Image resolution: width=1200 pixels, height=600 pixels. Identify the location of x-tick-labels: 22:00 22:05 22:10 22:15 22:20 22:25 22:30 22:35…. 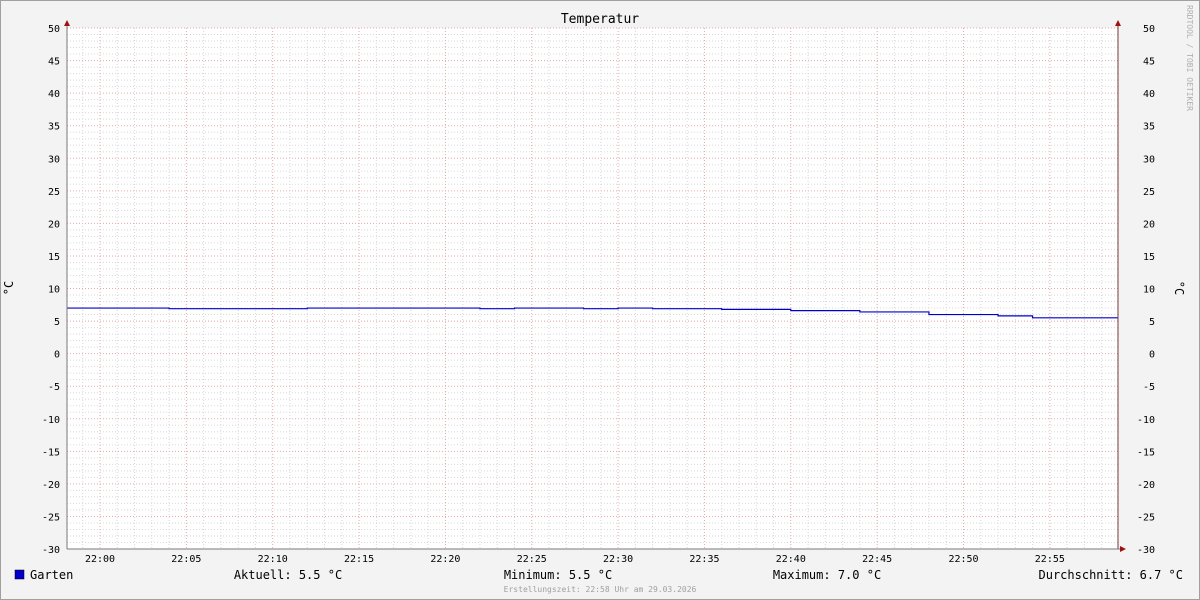
(575, 559).